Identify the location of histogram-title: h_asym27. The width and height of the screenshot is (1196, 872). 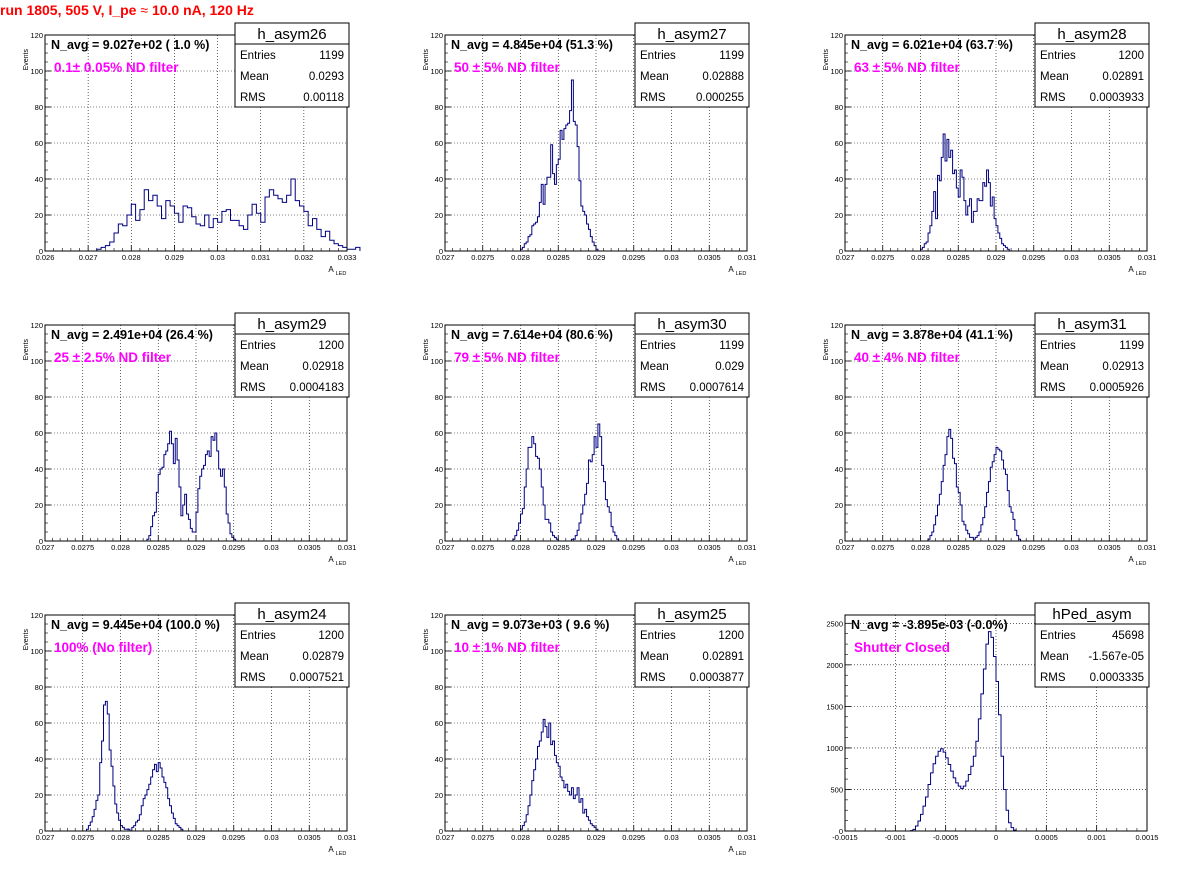
(691, 34).